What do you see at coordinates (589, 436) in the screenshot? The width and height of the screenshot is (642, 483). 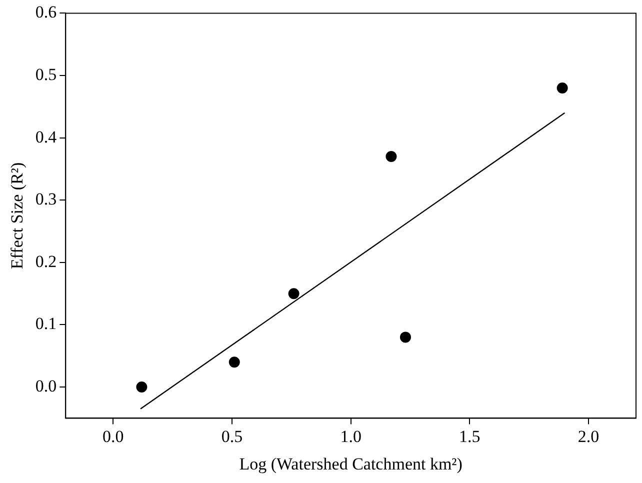 I see `x-tick-label: 2.0` at bounding box center [589, 436].